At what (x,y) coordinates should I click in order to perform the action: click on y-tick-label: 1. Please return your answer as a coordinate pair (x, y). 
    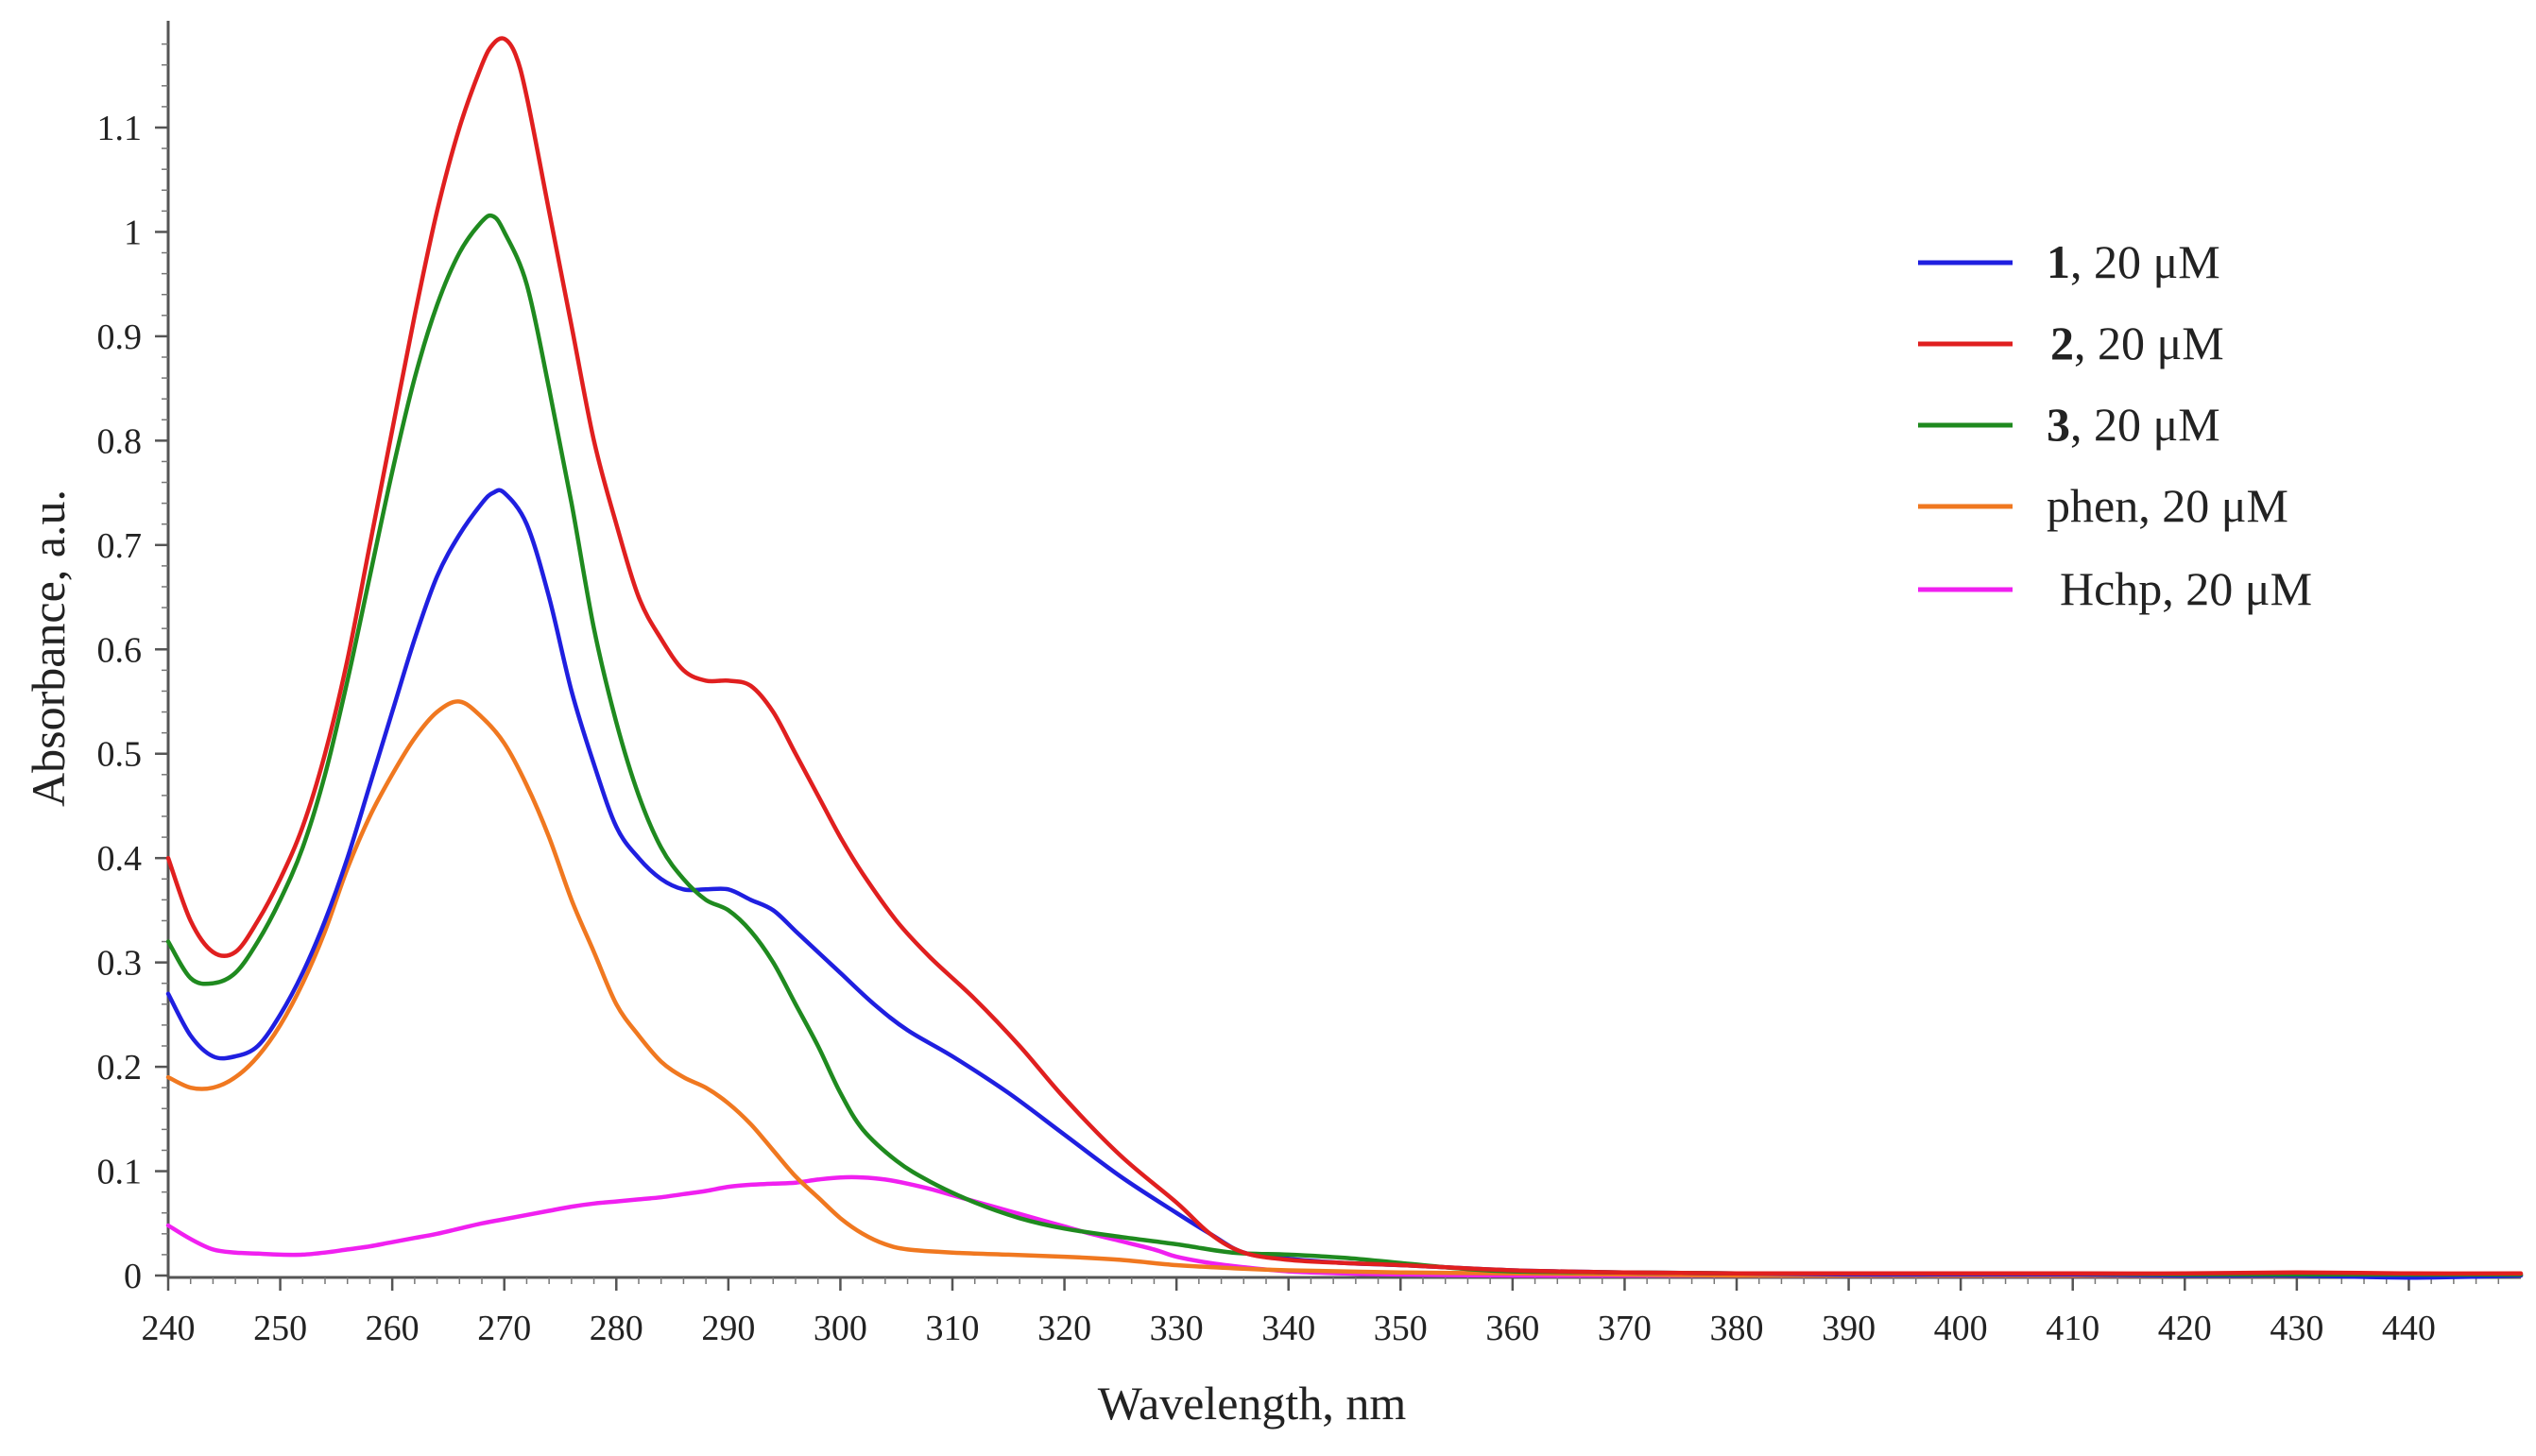
    Looking at the image, I should click on (133, 233).